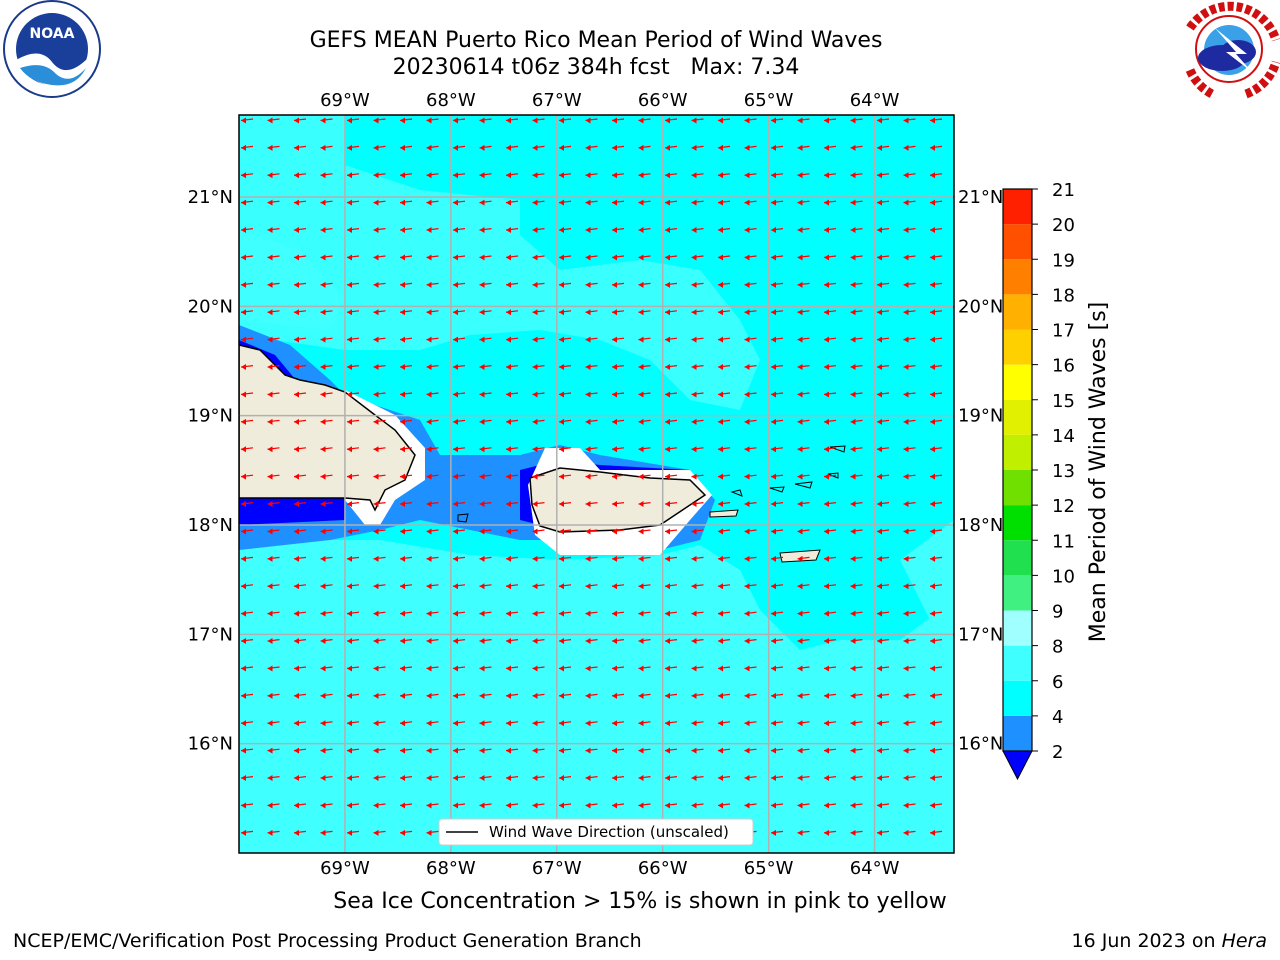 This screenshot has width=1280, height=960. What do you see at coordinates (980, 197) in the screenshot?
I see `lat-label-right: 21°N` at bounding box center [980, 197].